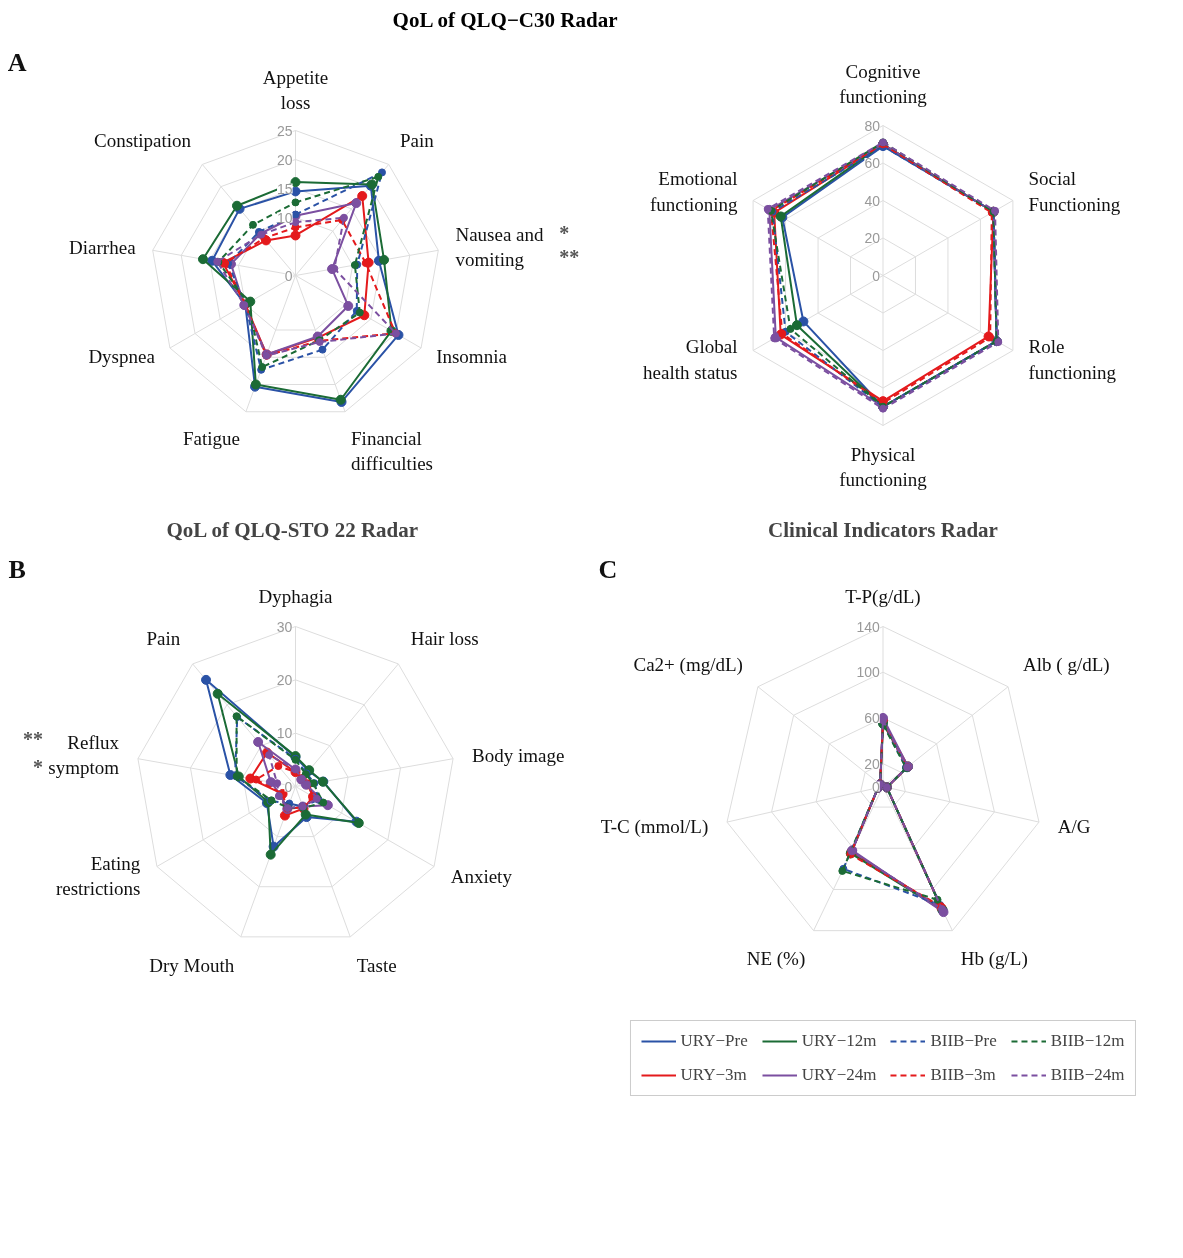 This screenshot has height=1258, width=1183. Describe the element at coordinates (98, 876) in the screenshot. I see `spoke-label: Eating restrictions` at that location.